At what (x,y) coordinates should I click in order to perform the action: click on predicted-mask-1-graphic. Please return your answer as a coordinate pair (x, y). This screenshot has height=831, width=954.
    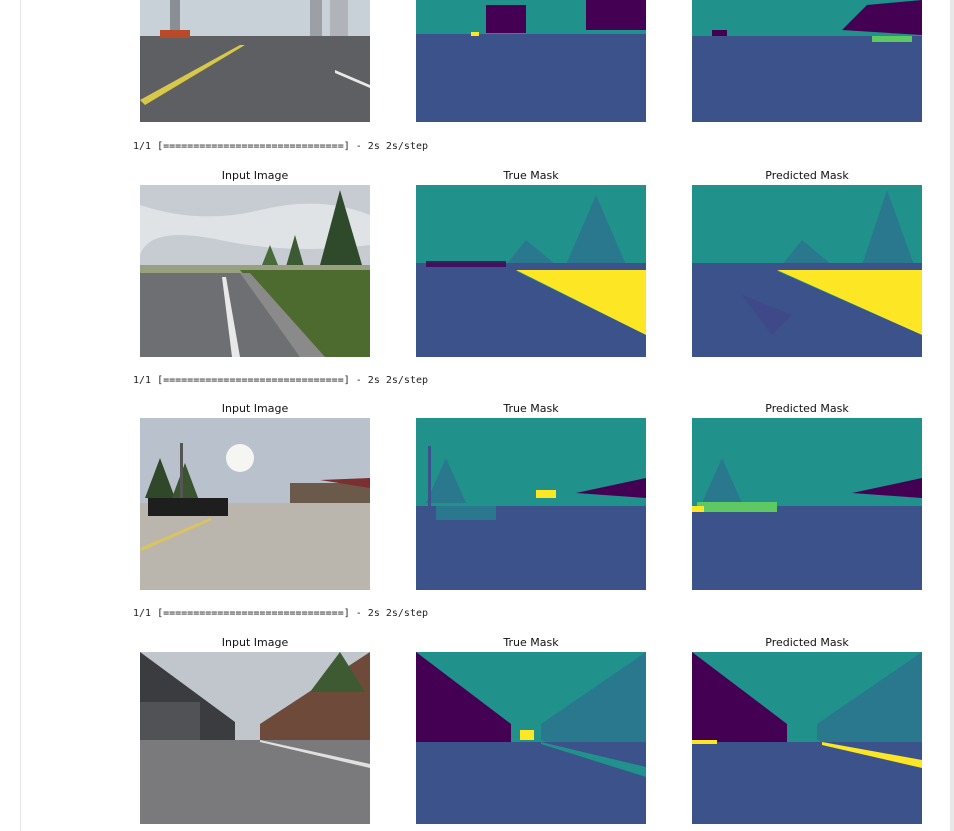
    Looking at the image, I should click on (807, 61).